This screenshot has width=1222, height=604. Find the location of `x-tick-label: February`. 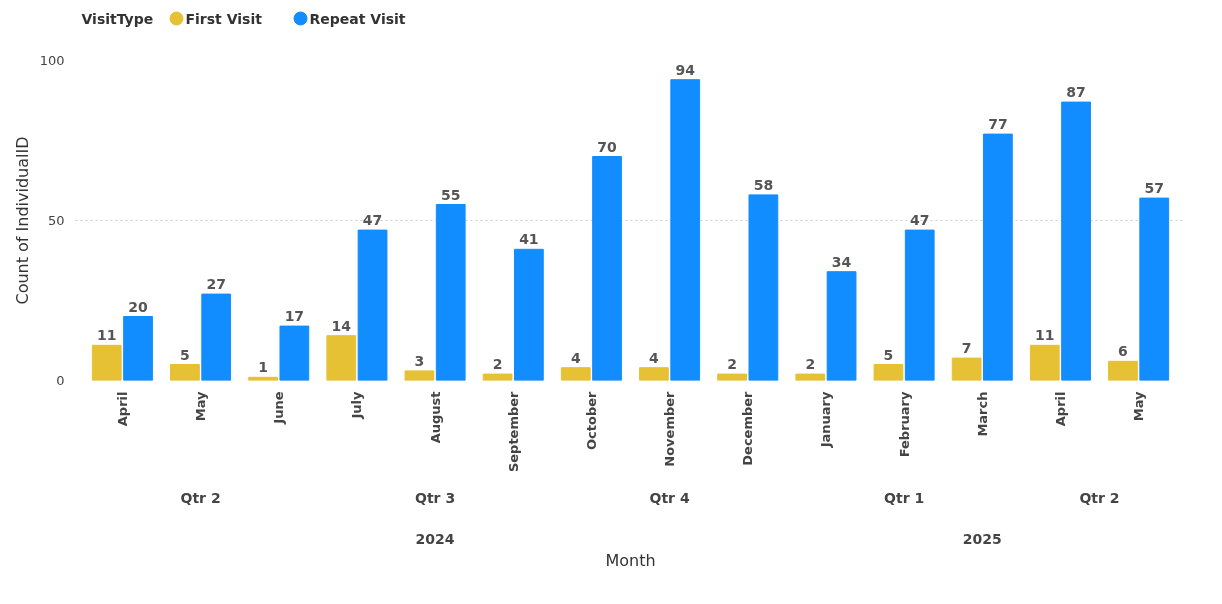

x-tick-label: February is located at coordinates (904, 424).